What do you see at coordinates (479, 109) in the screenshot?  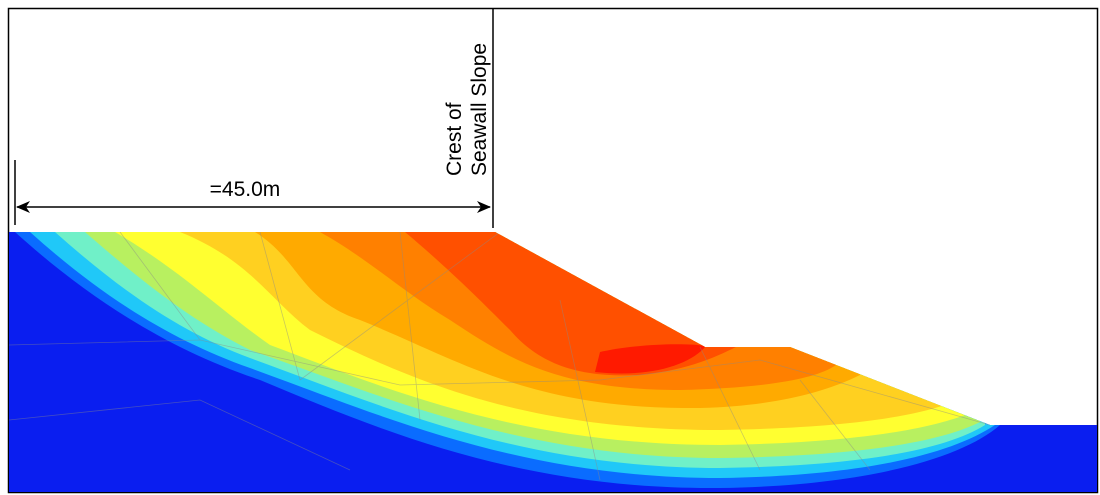 I see `crest-label-line2: Seawall Slope` at bounding box center [479, 109].